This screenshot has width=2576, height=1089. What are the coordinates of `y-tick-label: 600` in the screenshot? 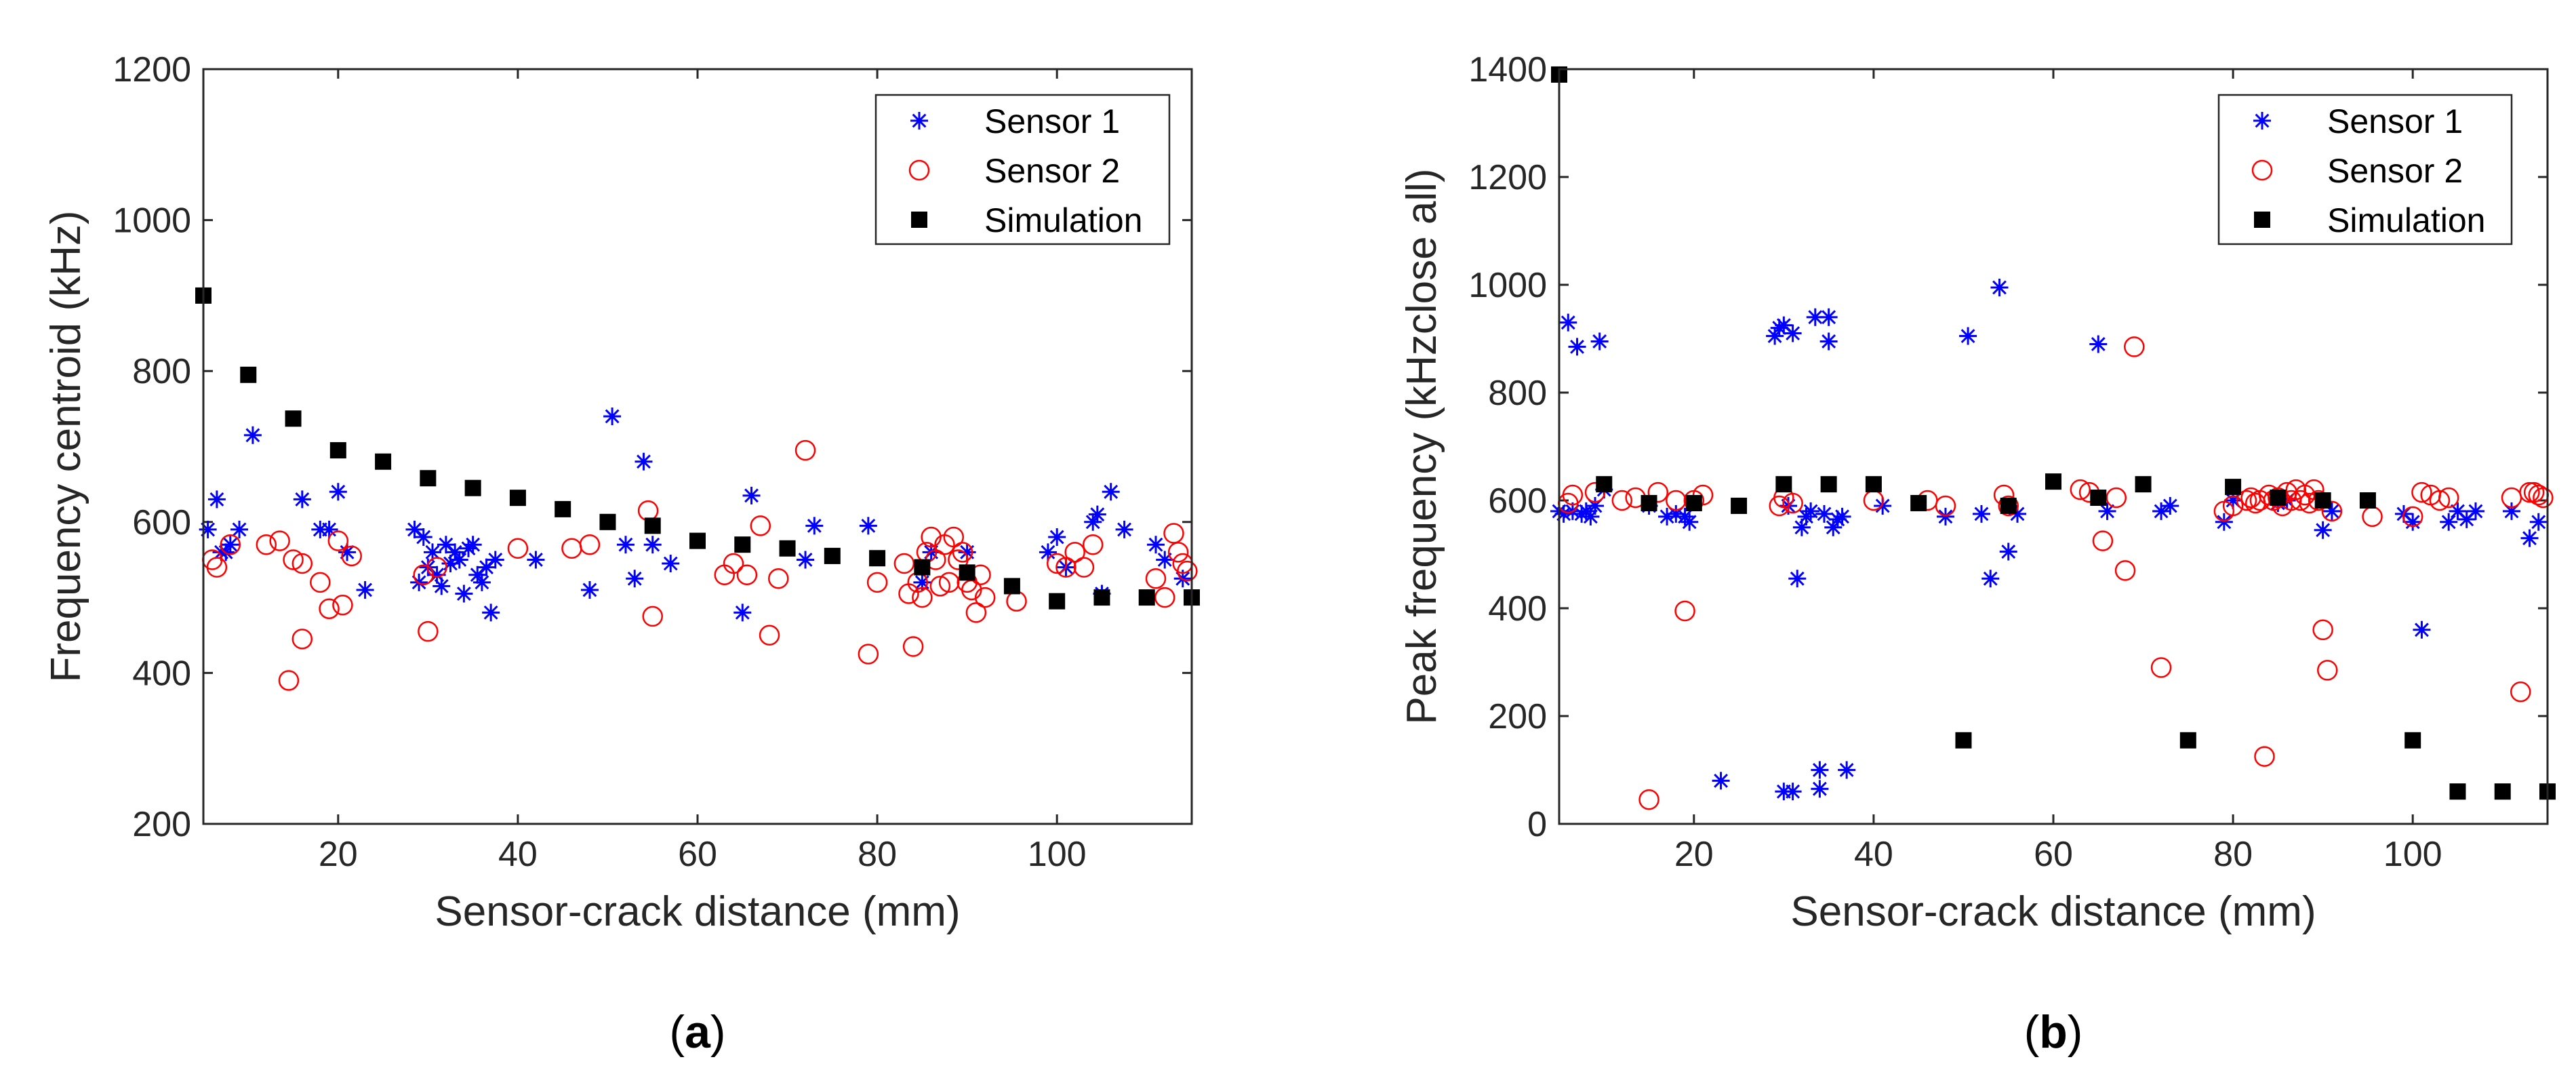 It's located at (161, 522).